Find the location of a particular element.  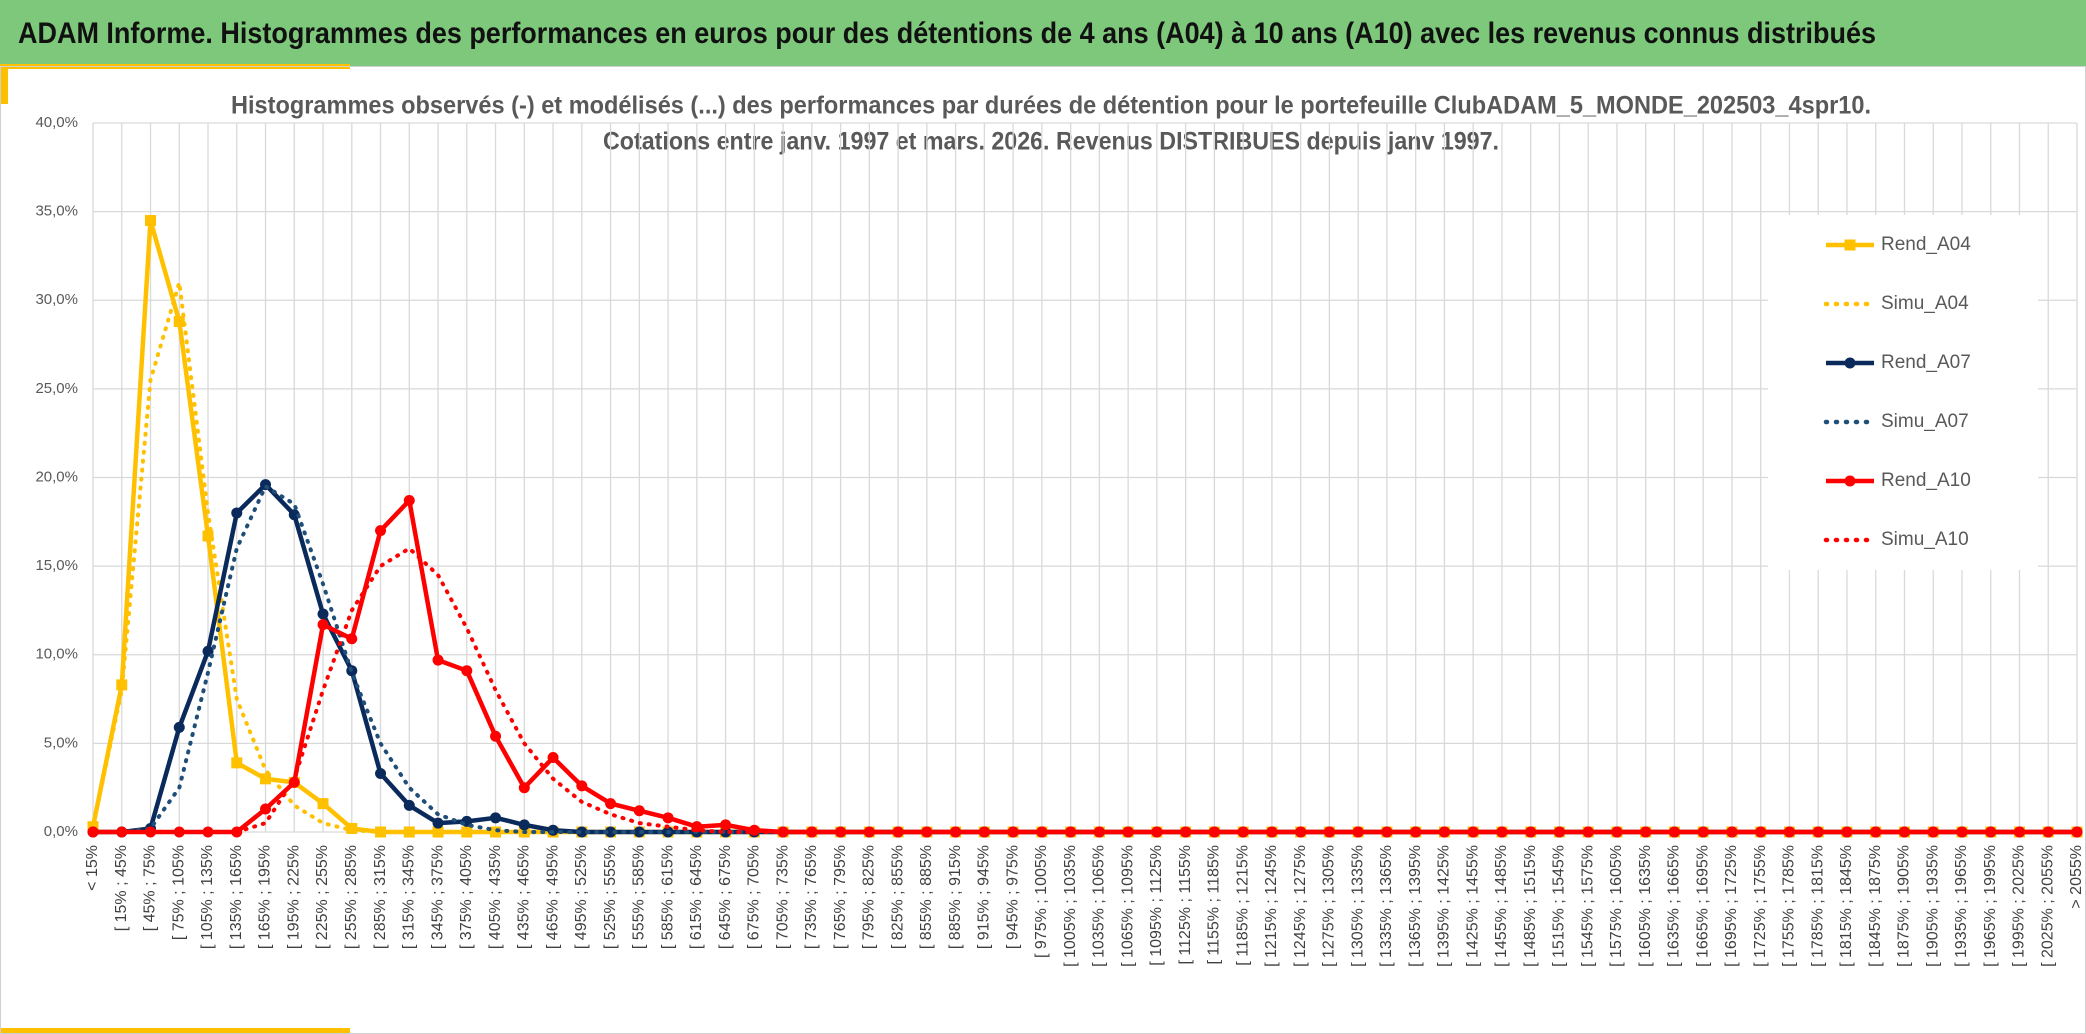

legend-label: Rend_A04 is located at coordinates (1926, 244).